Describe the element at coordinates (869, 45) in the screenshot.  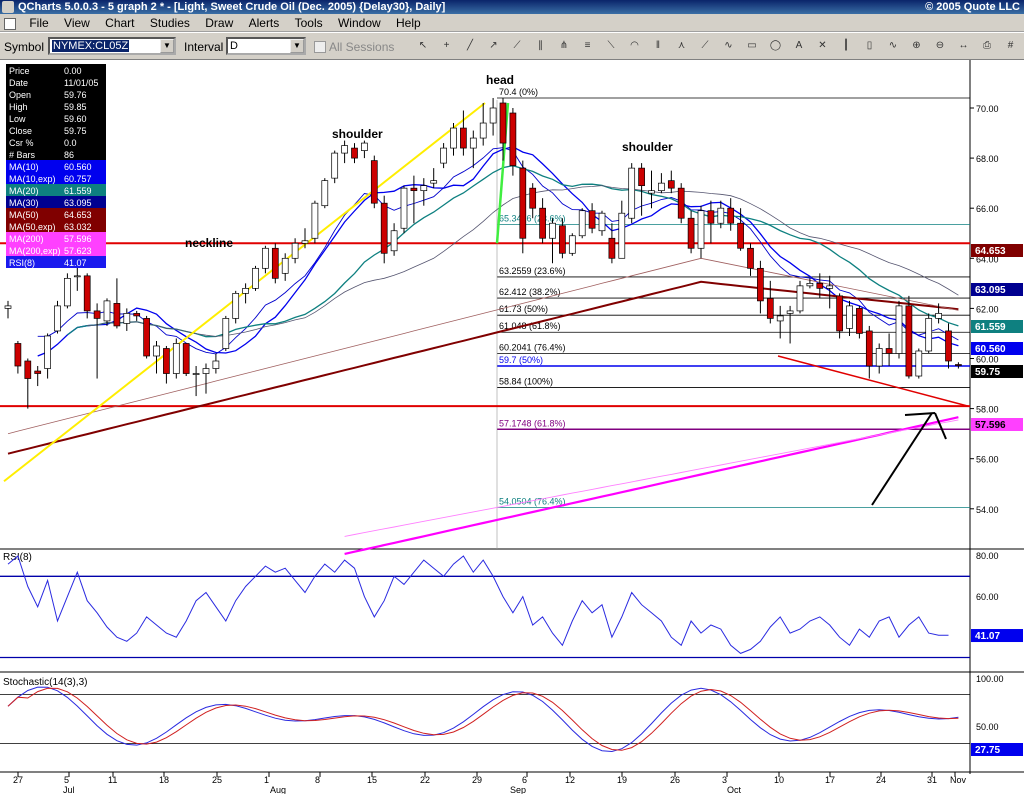
I see `candle-style-icon: ▯` at that location.